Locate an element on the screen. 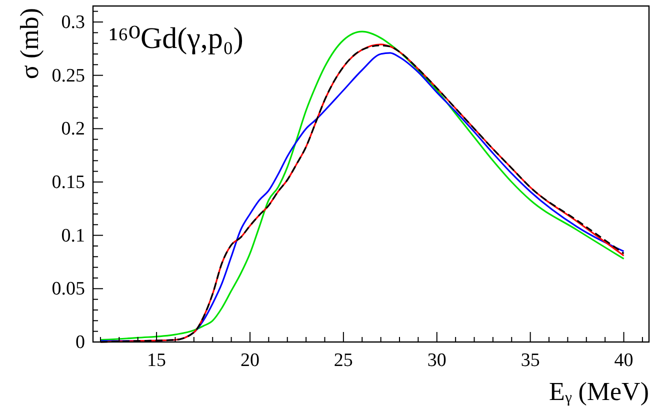 This screenshot has width=654, height=406. y-tick-label: 0.3 is located at coordinates (73, 22).